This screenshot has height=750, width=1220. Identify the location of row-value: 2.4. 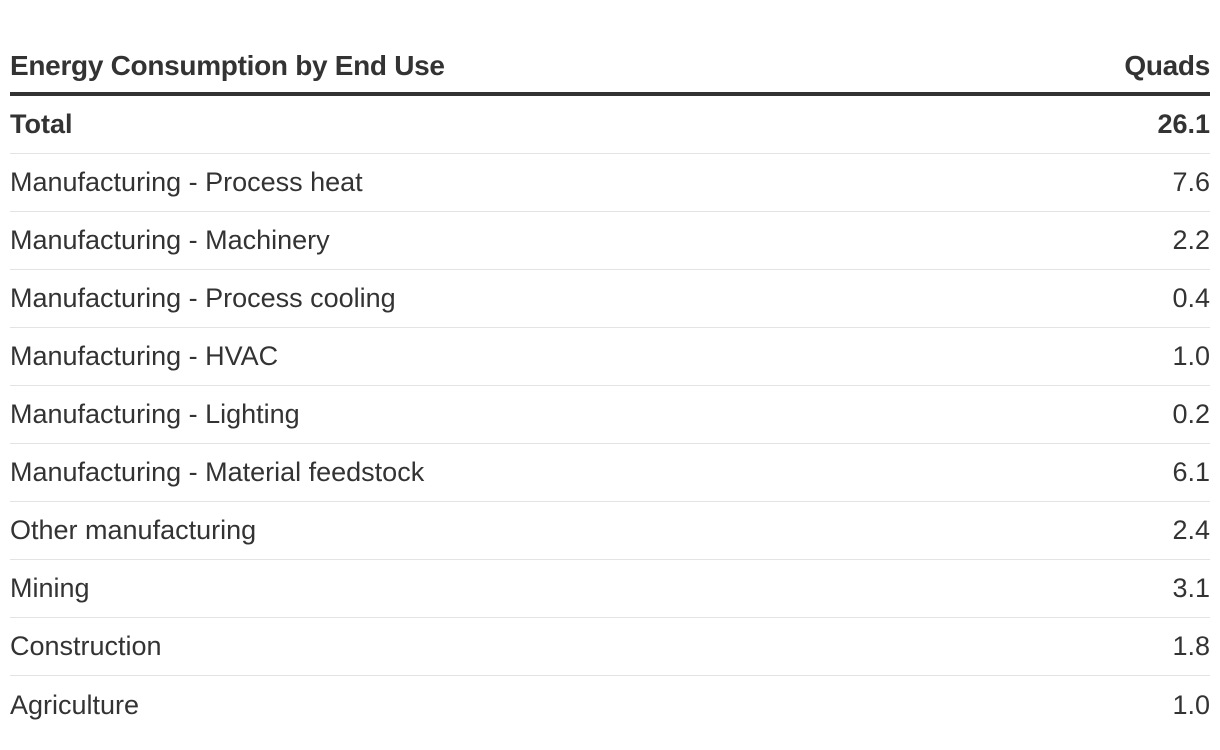
(1191, 530).